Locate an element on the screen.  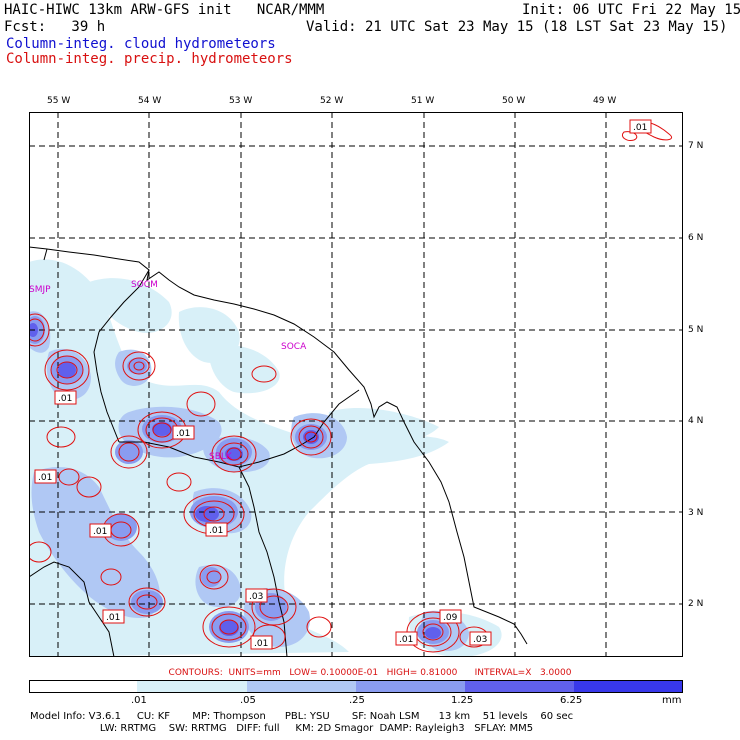
colorbar is located at coordinates (356, 686).